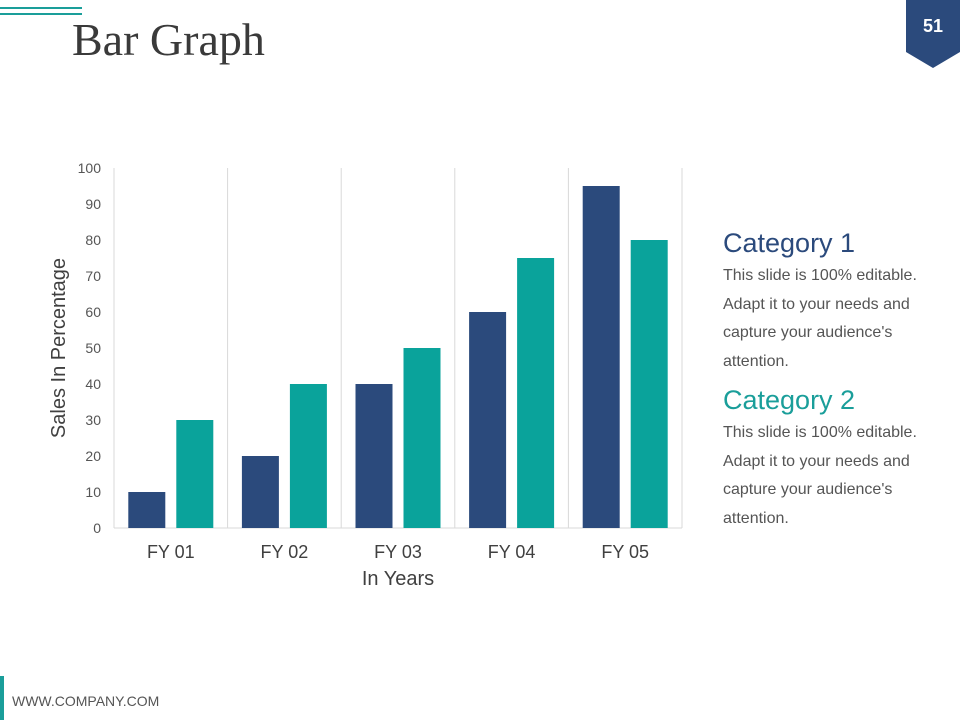  What do you see at coordinates (86, 701) in the screenshot?
I see `footer-url: WWW.COMPANY.COM` at bounding box center [86, 701].